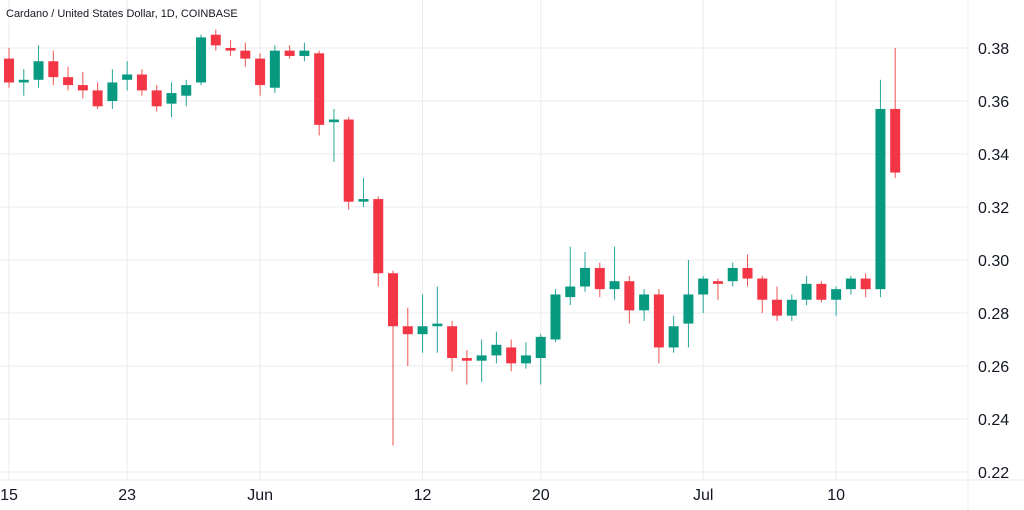 Image resolution: width=1024 pixels, height=510 pixels. I want to click on y-tick-label: 0.36, so click(993, 102).